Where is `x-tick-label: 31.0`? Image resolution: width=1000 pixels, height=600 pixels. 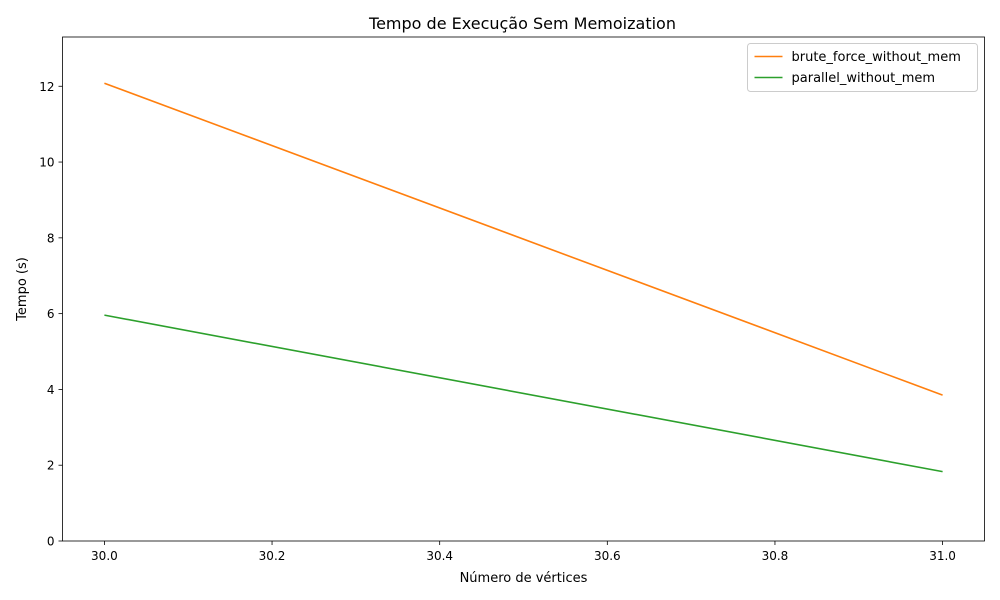 x-tick-label: 31.0 is located at coordinates (942, 556).